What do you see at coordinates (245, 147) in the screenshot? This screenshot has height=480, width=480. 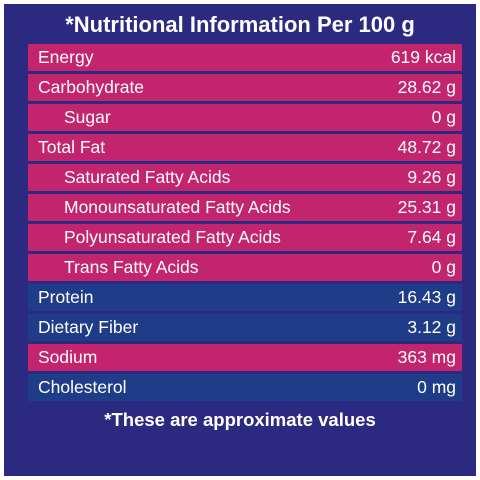 I see `row-total-fat: Total Fat 48.72 g` at bounding box center [245, 147].